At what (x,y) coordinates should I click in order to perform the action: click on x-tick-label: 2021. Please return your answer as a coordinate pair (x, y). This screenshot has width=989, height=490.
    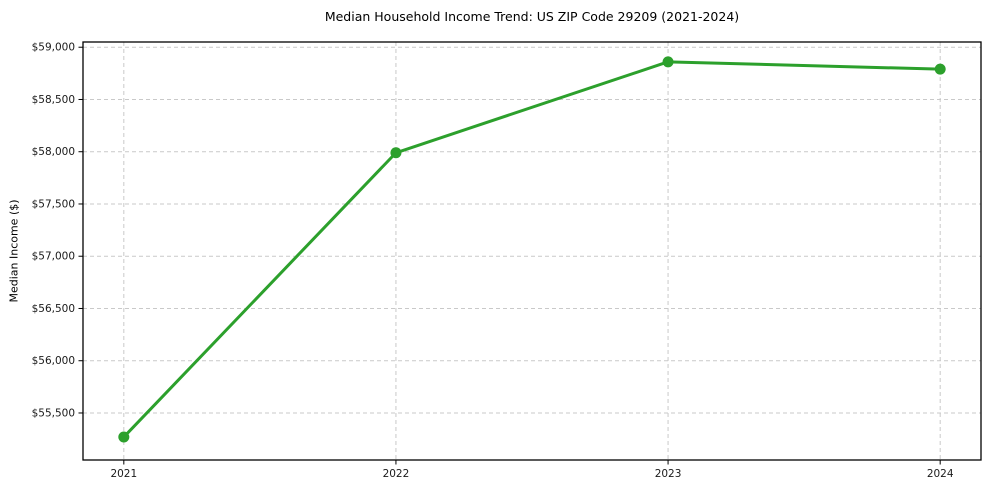
    Looking at the image, I should click on (123, 474).